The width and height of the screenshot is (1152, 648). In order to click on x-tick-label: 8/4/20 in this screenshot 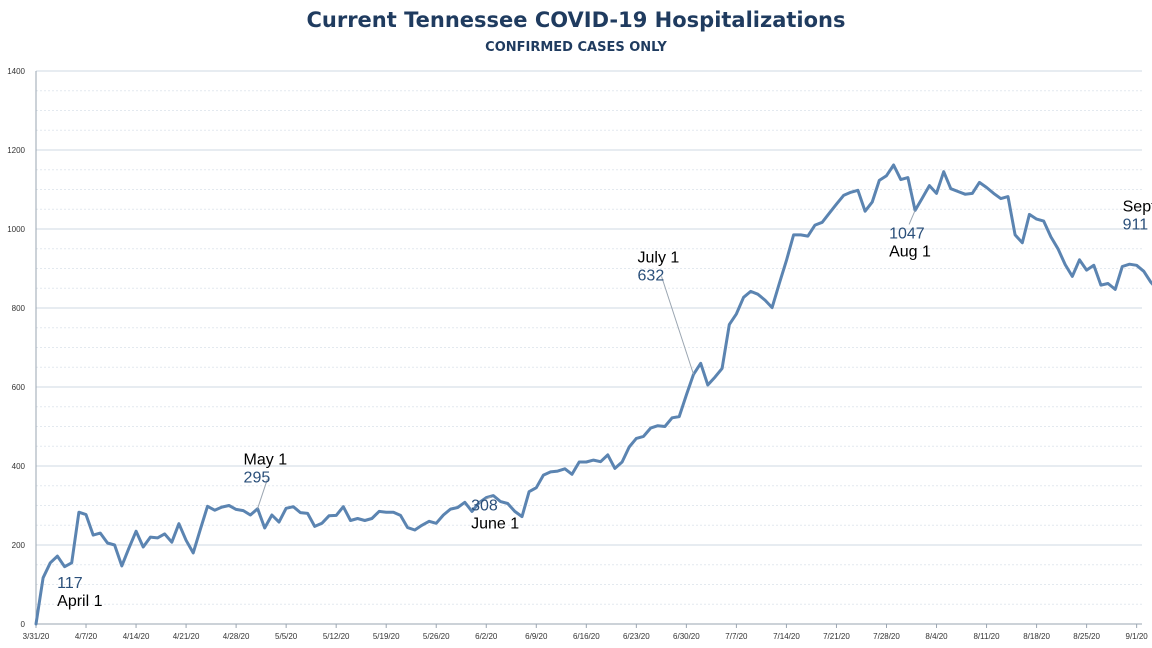, I will do `click(936, 636)`.